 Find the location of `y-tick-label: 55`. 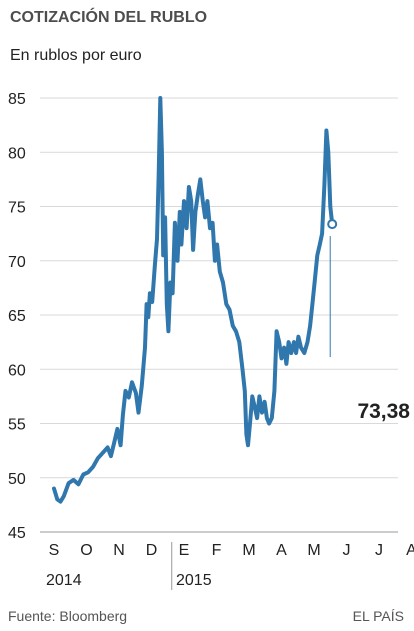

y-tick-label: 55 is located at coordinates (17, 425).